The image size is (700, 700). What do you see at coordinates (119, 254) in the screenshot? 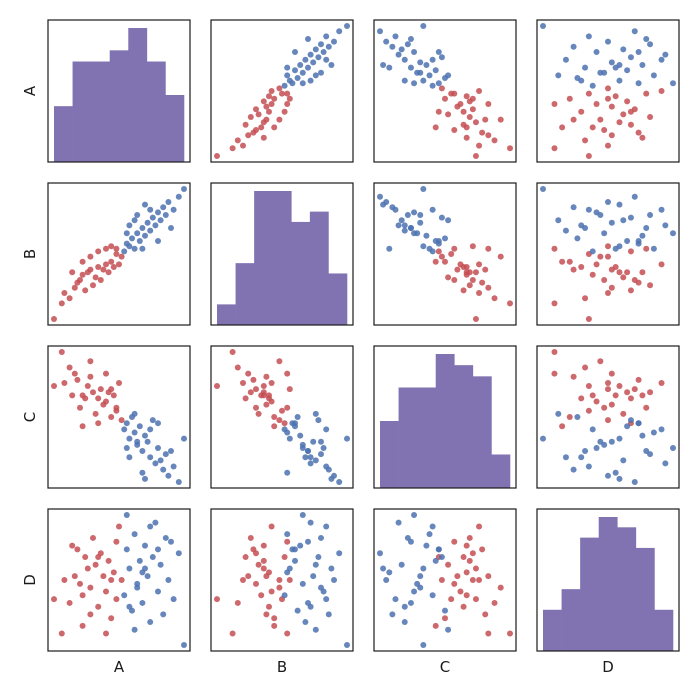
I see `panel-B-A` at bounding box center [119, 254].